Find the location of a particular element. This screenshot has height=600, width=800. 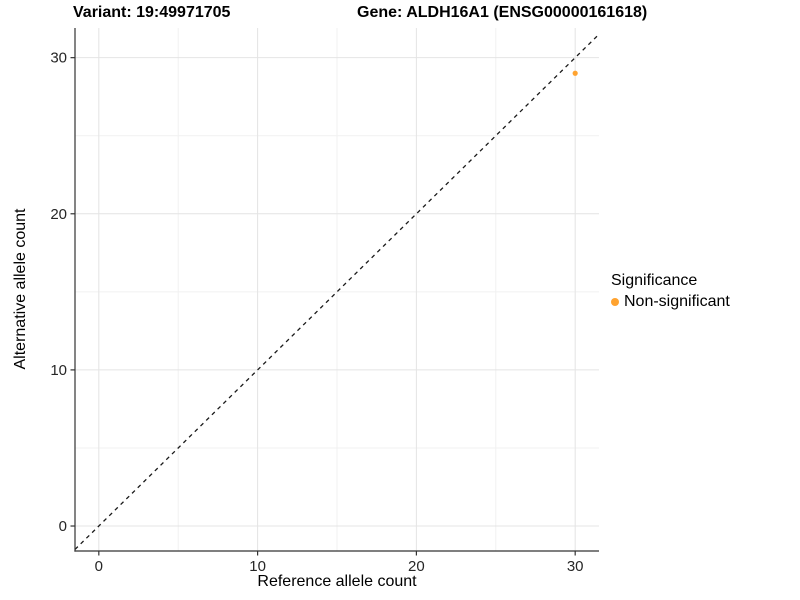

x-tick-label: 0 is located at coordinates (99, 566).